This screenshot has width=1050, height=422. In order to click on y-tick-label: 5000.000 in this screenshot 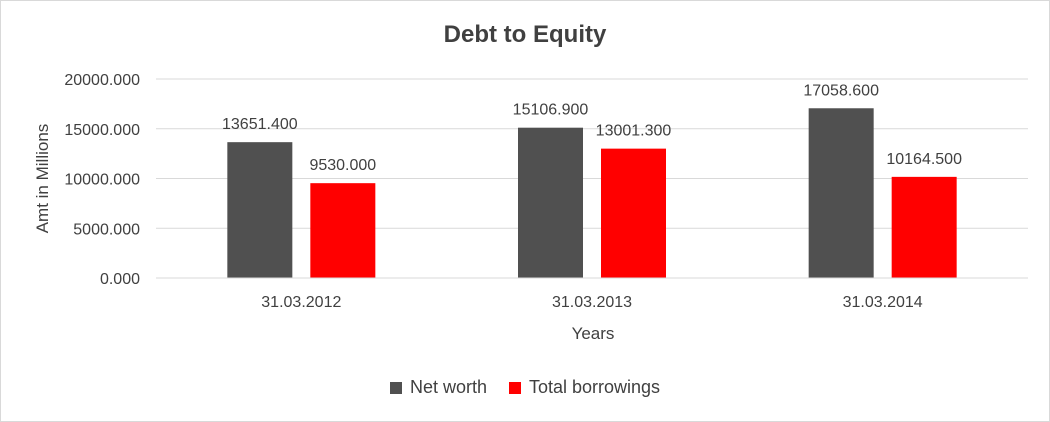, I will do `click(106, 229)`.